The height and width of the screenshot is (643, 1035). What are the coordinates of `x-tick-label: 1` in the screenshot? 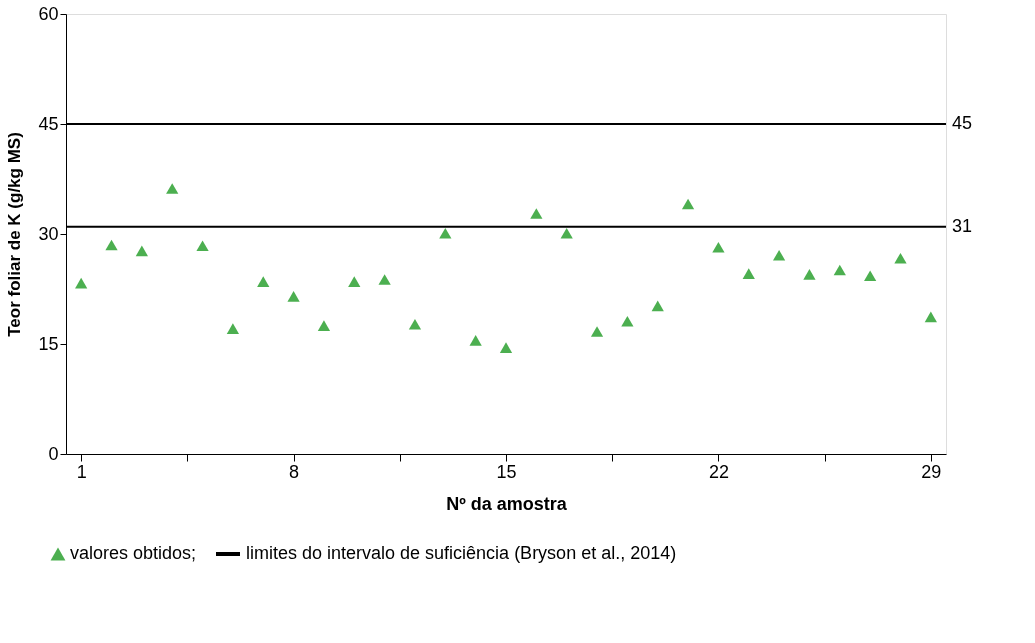 It's located at (81, 471).